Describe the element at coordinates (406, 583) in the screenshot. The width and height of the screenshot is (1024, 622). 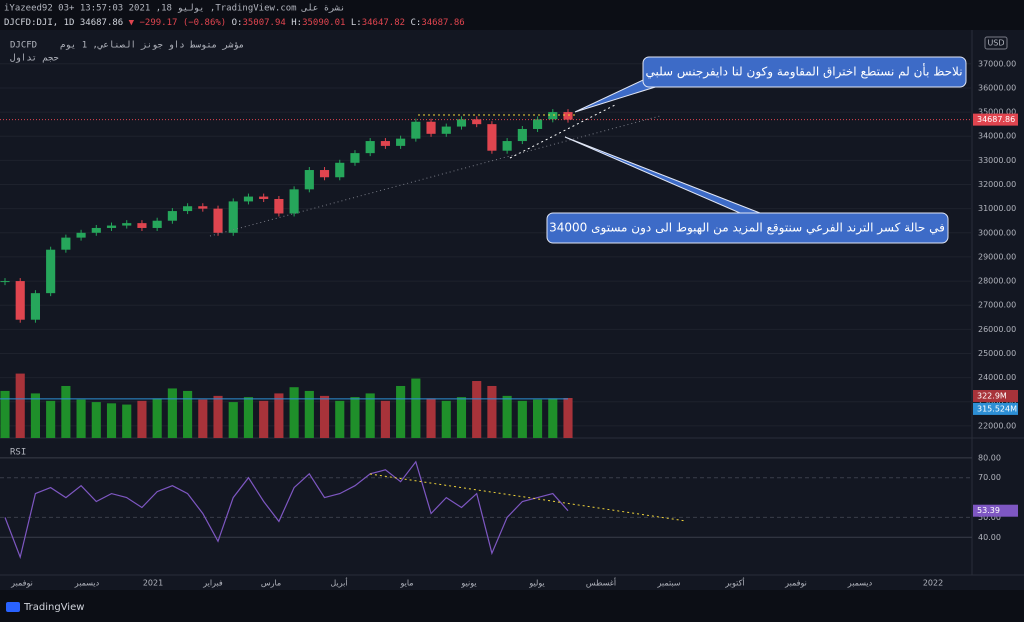
I see `x-tick-label: مايو` at that location.